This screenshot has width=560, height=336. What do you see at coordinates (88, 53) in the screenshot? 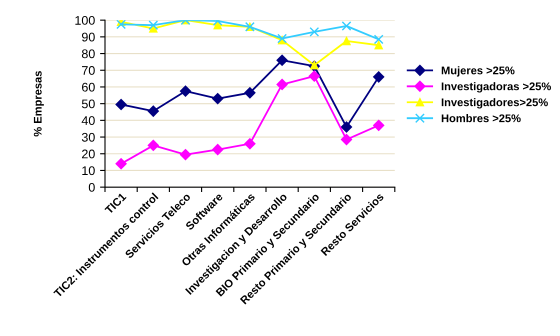
I see `y-tick-label: 80` at bounding box center [88, 53].